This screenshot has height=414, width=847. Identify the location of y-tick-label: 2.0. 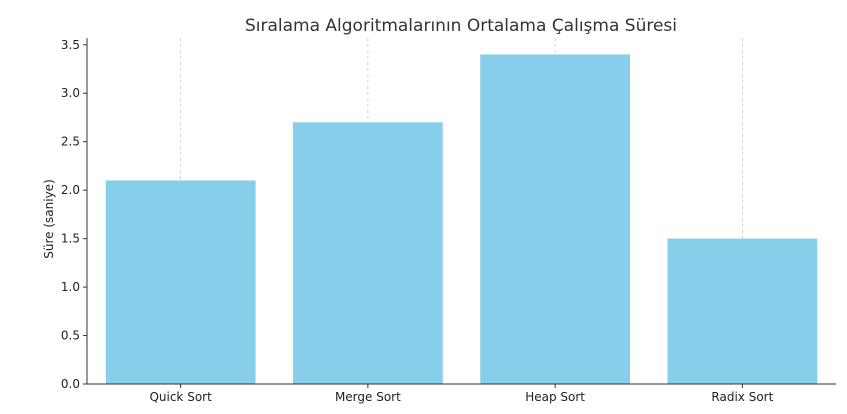
(70, 190).